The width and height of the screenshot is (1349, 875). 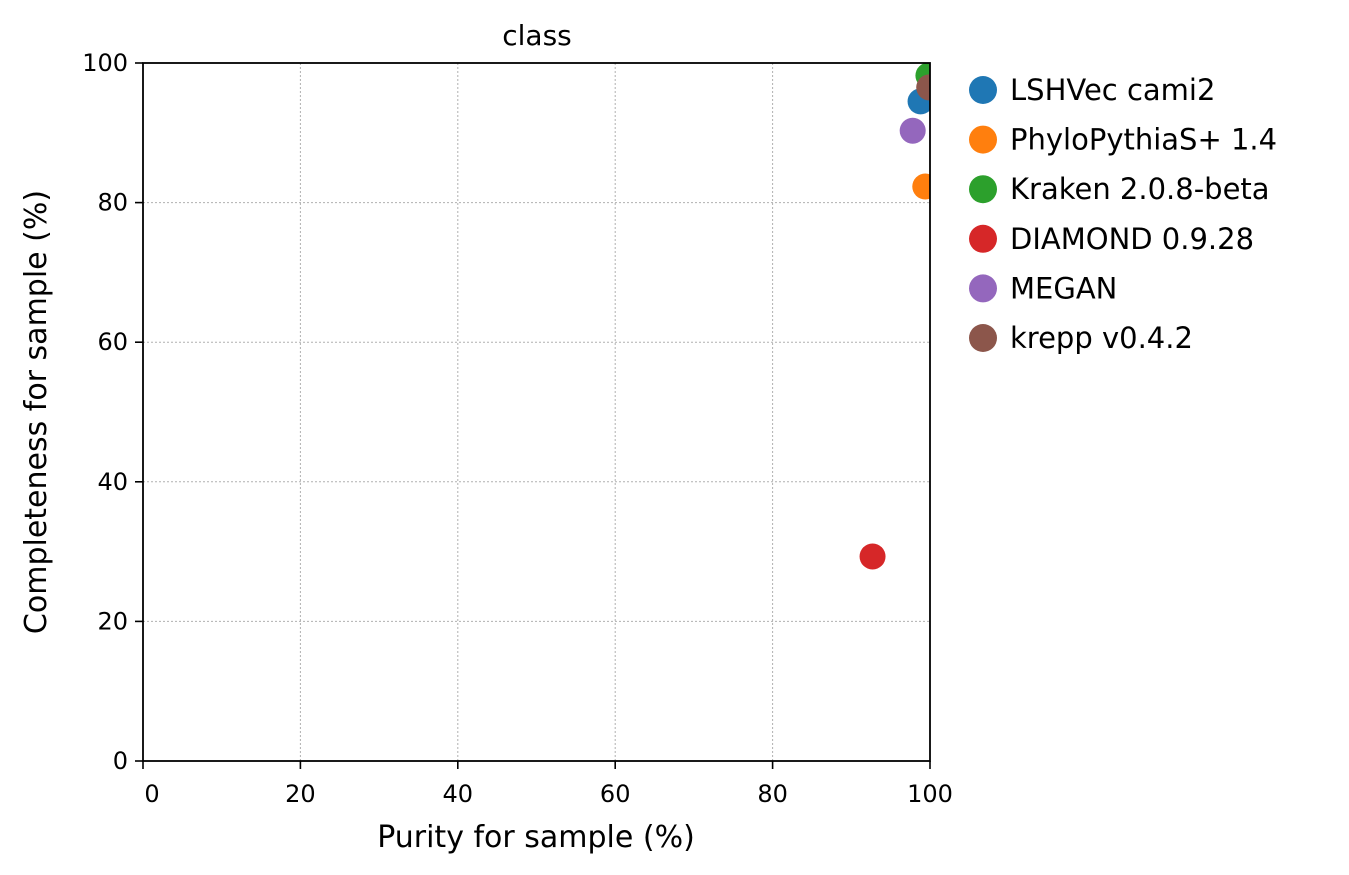 What do you see at coordinates (1112, 90) in the screenshot?
I see `legend-label-0: LSHVec cami2` at bounding box center [1112, 90].